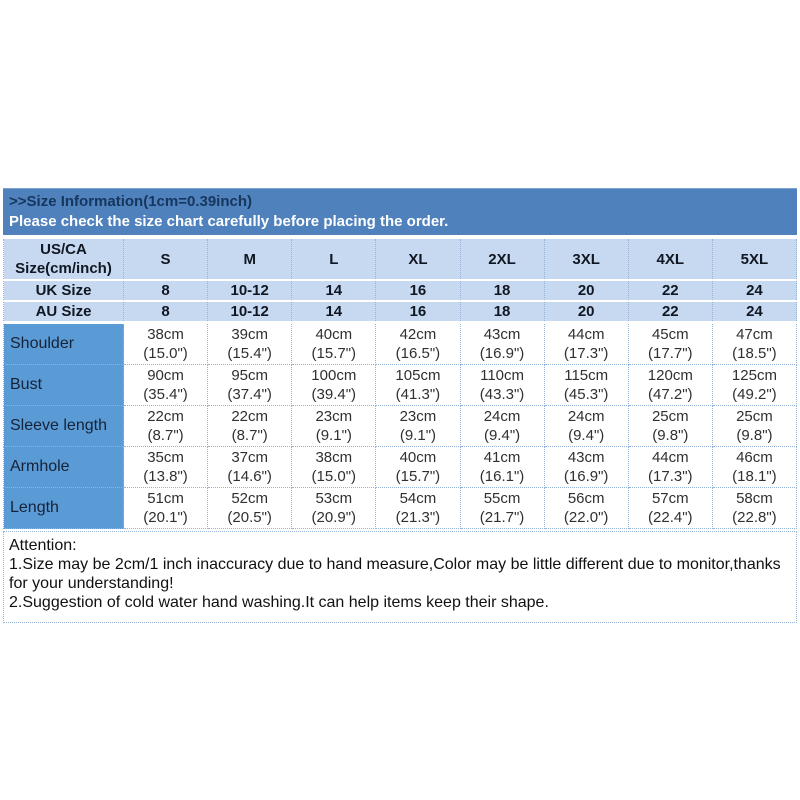 The height and width of the screenshot is (800, 800). I want to click on inch-value: (8.7"), so click(249, 435).